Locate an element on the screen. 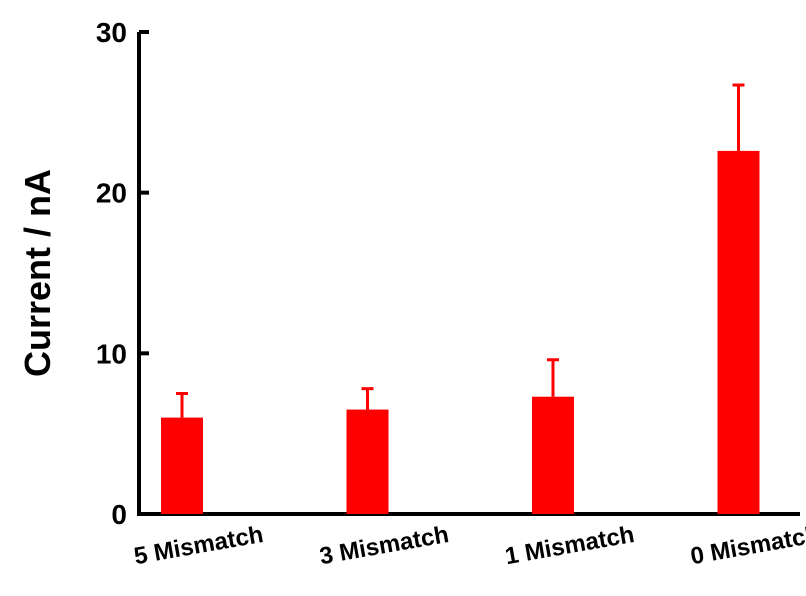  y-axis: 0 10 20 30 is located at coordinates (122, 273).